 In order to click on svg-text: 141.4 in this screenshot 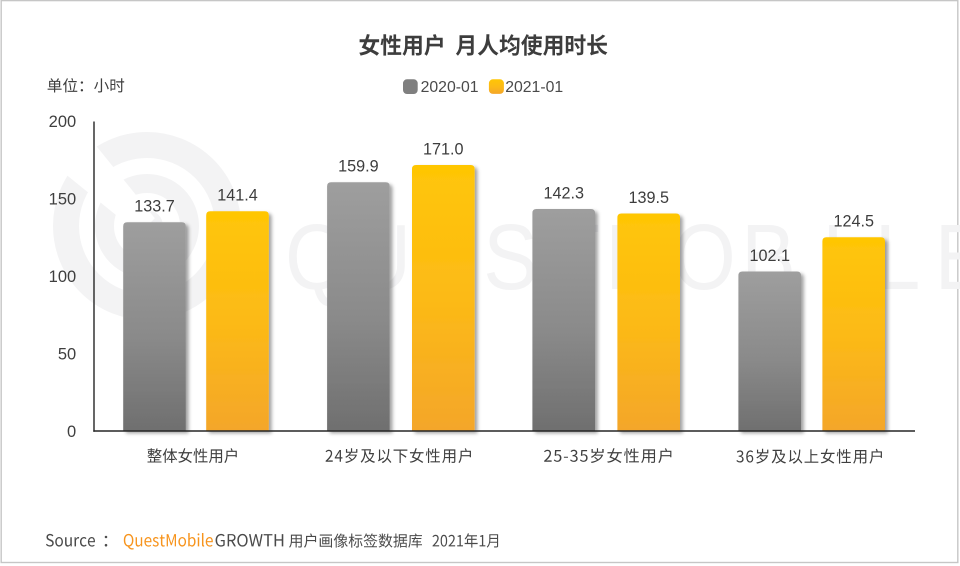, I will do `click(237, 196)`.